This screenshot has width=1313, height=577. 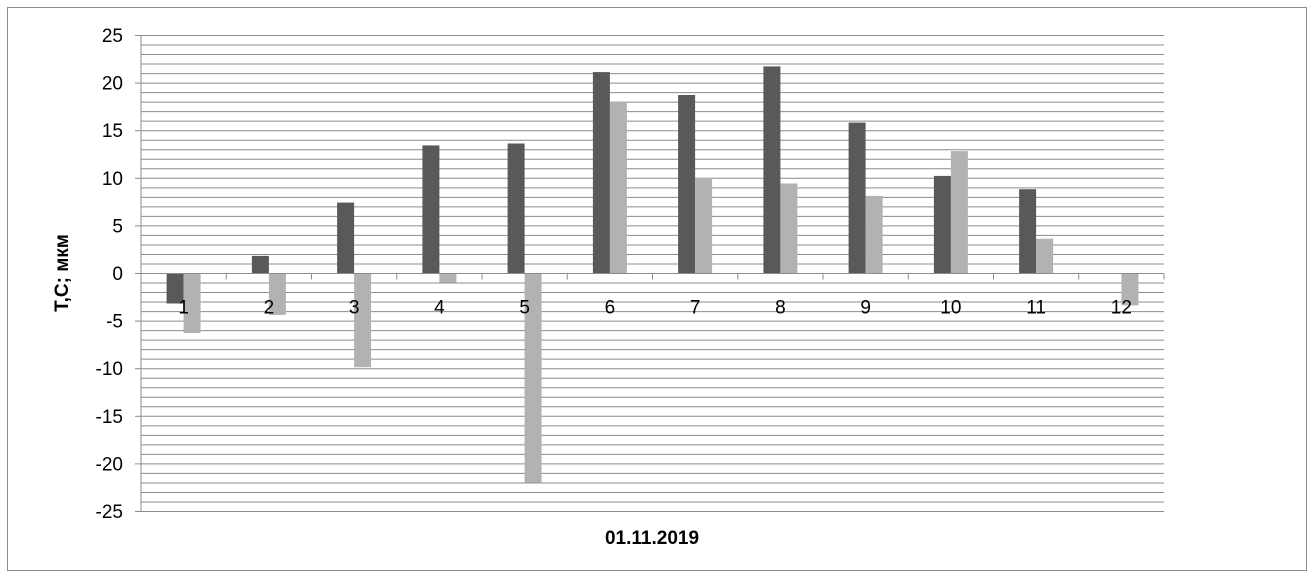 What do you see at coordinates (950, 308) in the screenshot?
I see `x-tick-label: 10` at bounding box center [950, 308].